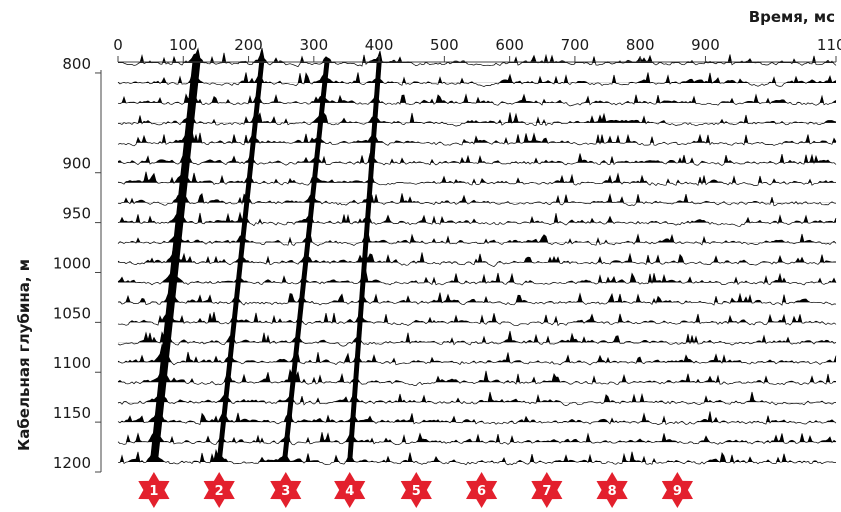 This screenshot has width=841, height=512. Describe the element at coordinates (72, 363) in the screenshot. I see `y-tick-label: 1100` at that location.